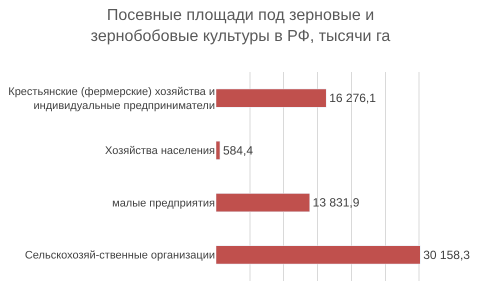  What do you see at coordinates (119, 256) in the screenshot?
I see `y-tick-label: Сельскохозяй-ственные организации` at bounding box center [119, 256].